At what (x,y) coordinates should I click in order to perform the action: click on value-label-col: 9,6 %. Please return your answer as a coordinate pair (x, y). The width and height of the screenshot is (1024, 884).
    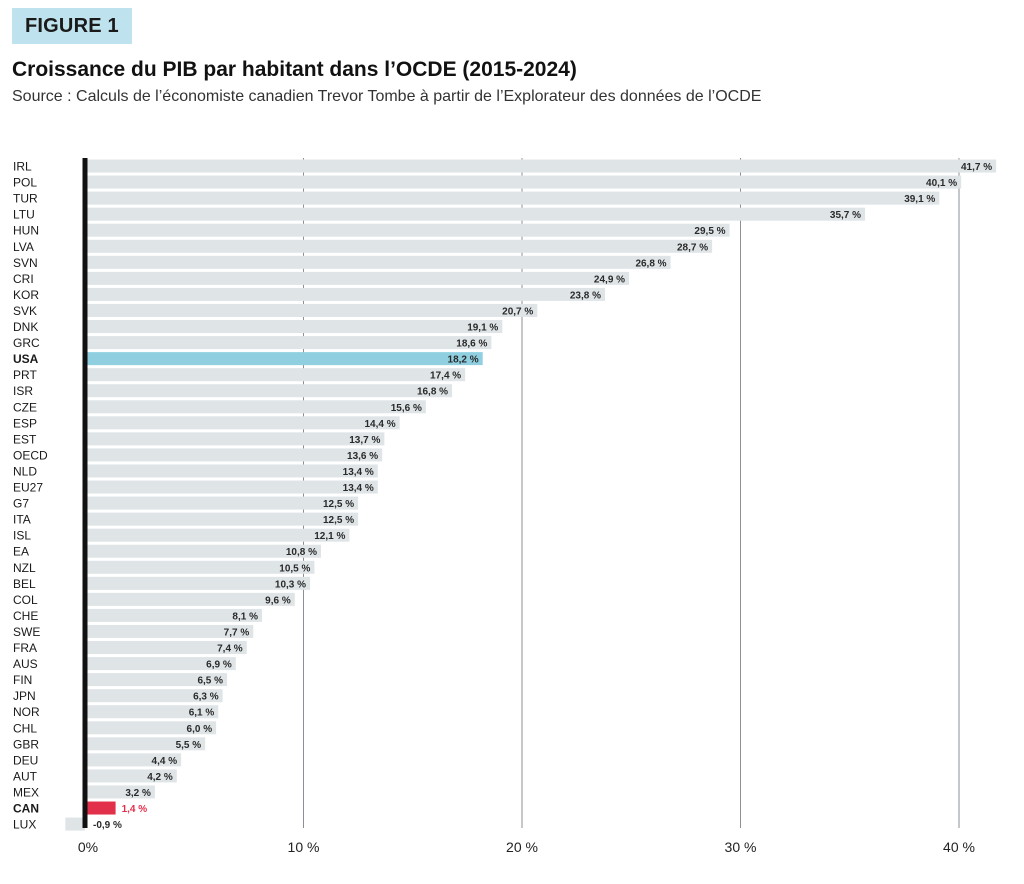
    Looking at the image, I should click on (278, 600).